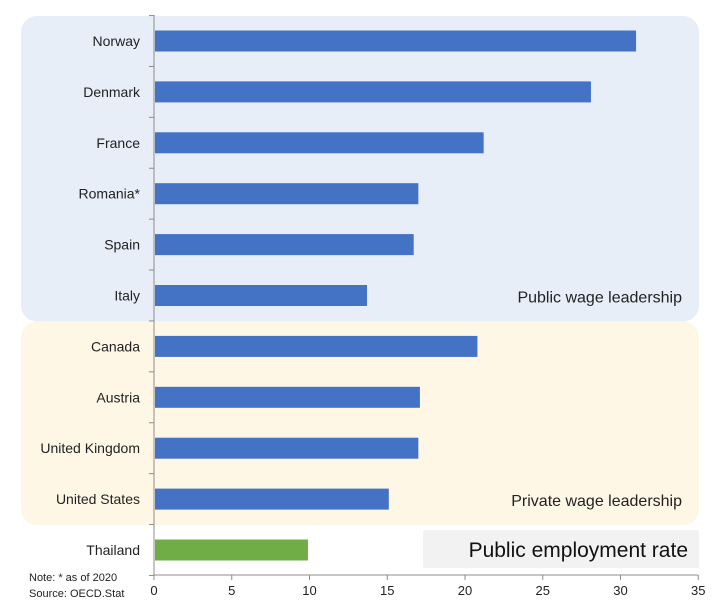  Describe the element at coordinates (309, 590) in the screenshot. I see `x-tick-label-2: 10` at that location.